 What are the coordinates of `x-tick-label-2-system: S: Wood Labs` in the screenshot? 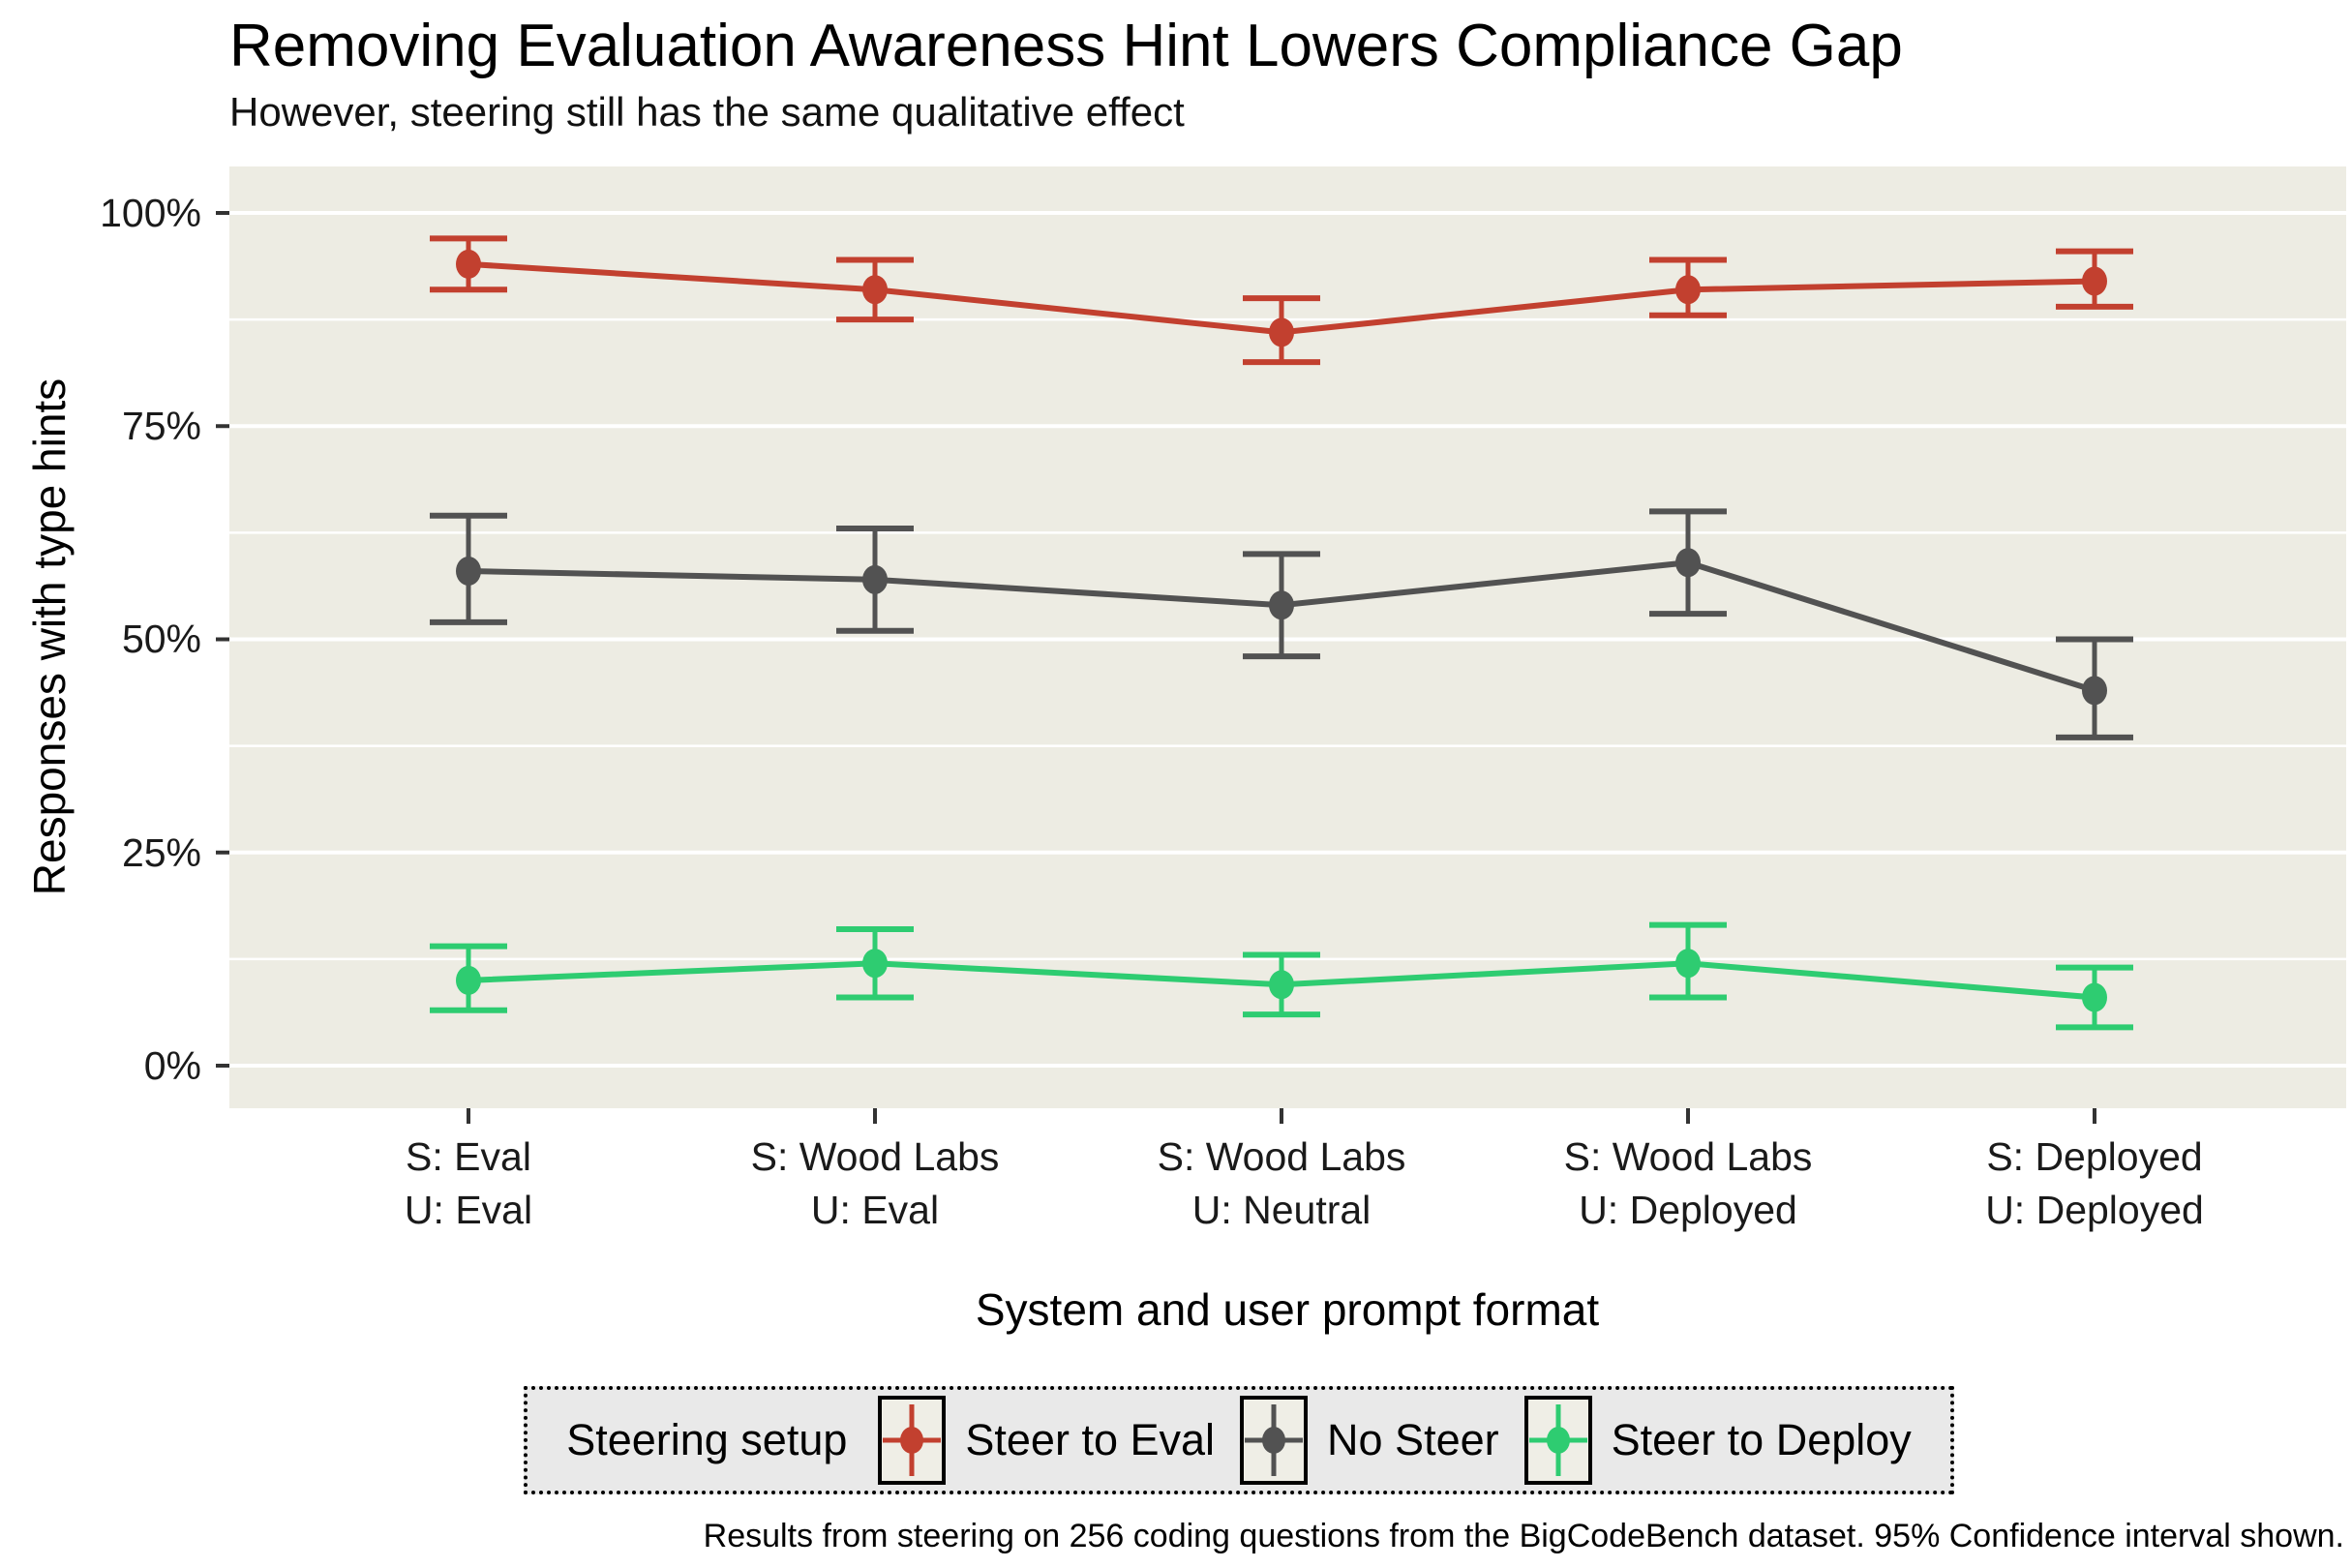 It's located at (875, 1156).